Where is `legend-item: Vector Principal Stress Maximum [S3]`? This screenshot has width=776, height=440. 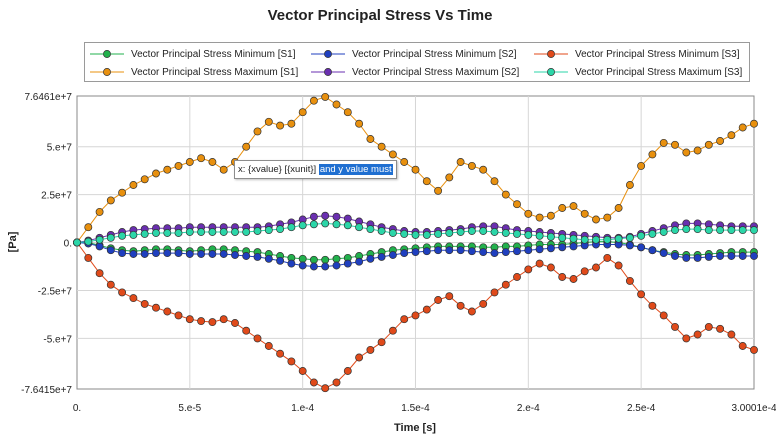 legend-item: Vector Principal Stress Maximum [S3] is located at coordinates (637, 72).